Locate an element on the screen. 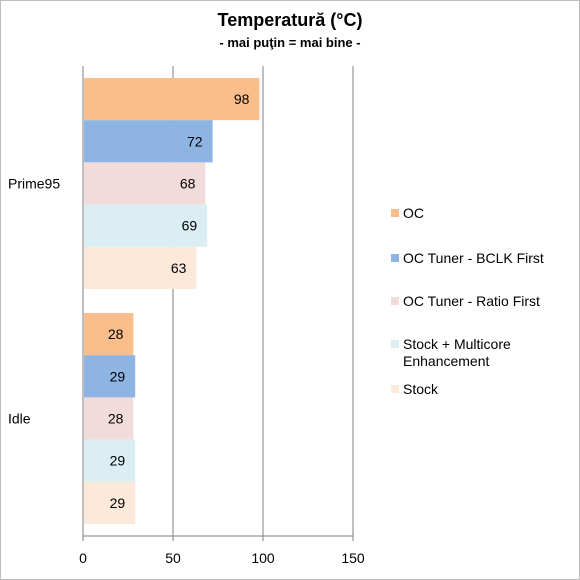 This screenshot has height=580, width=580. x-tick-label-0: 0 is located at coordinates (83, 558).